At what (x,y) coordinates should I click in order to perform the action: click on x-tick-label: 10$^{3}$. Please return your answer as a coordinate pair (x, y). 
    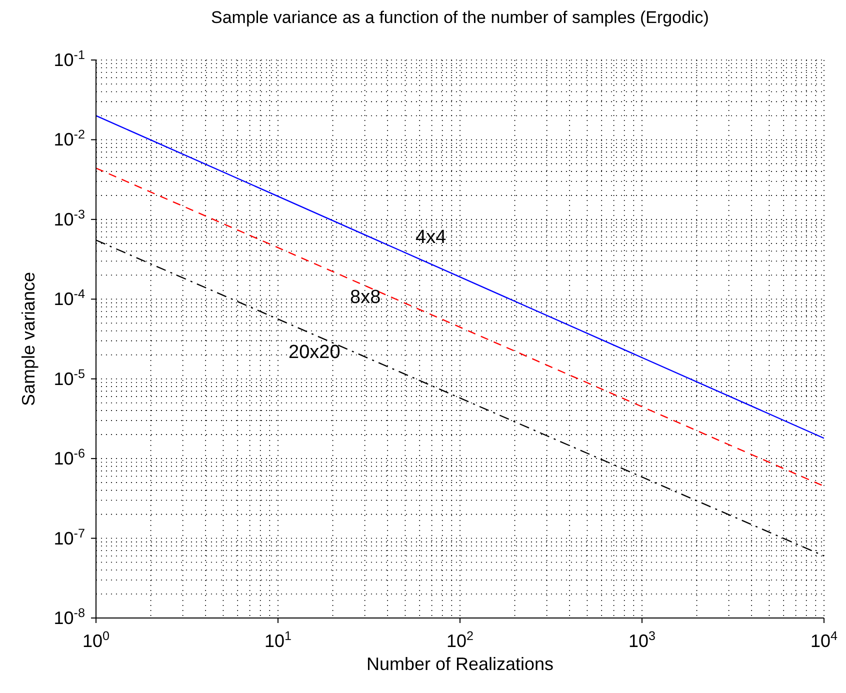
    Looking at the image, I should click on (642, 640).